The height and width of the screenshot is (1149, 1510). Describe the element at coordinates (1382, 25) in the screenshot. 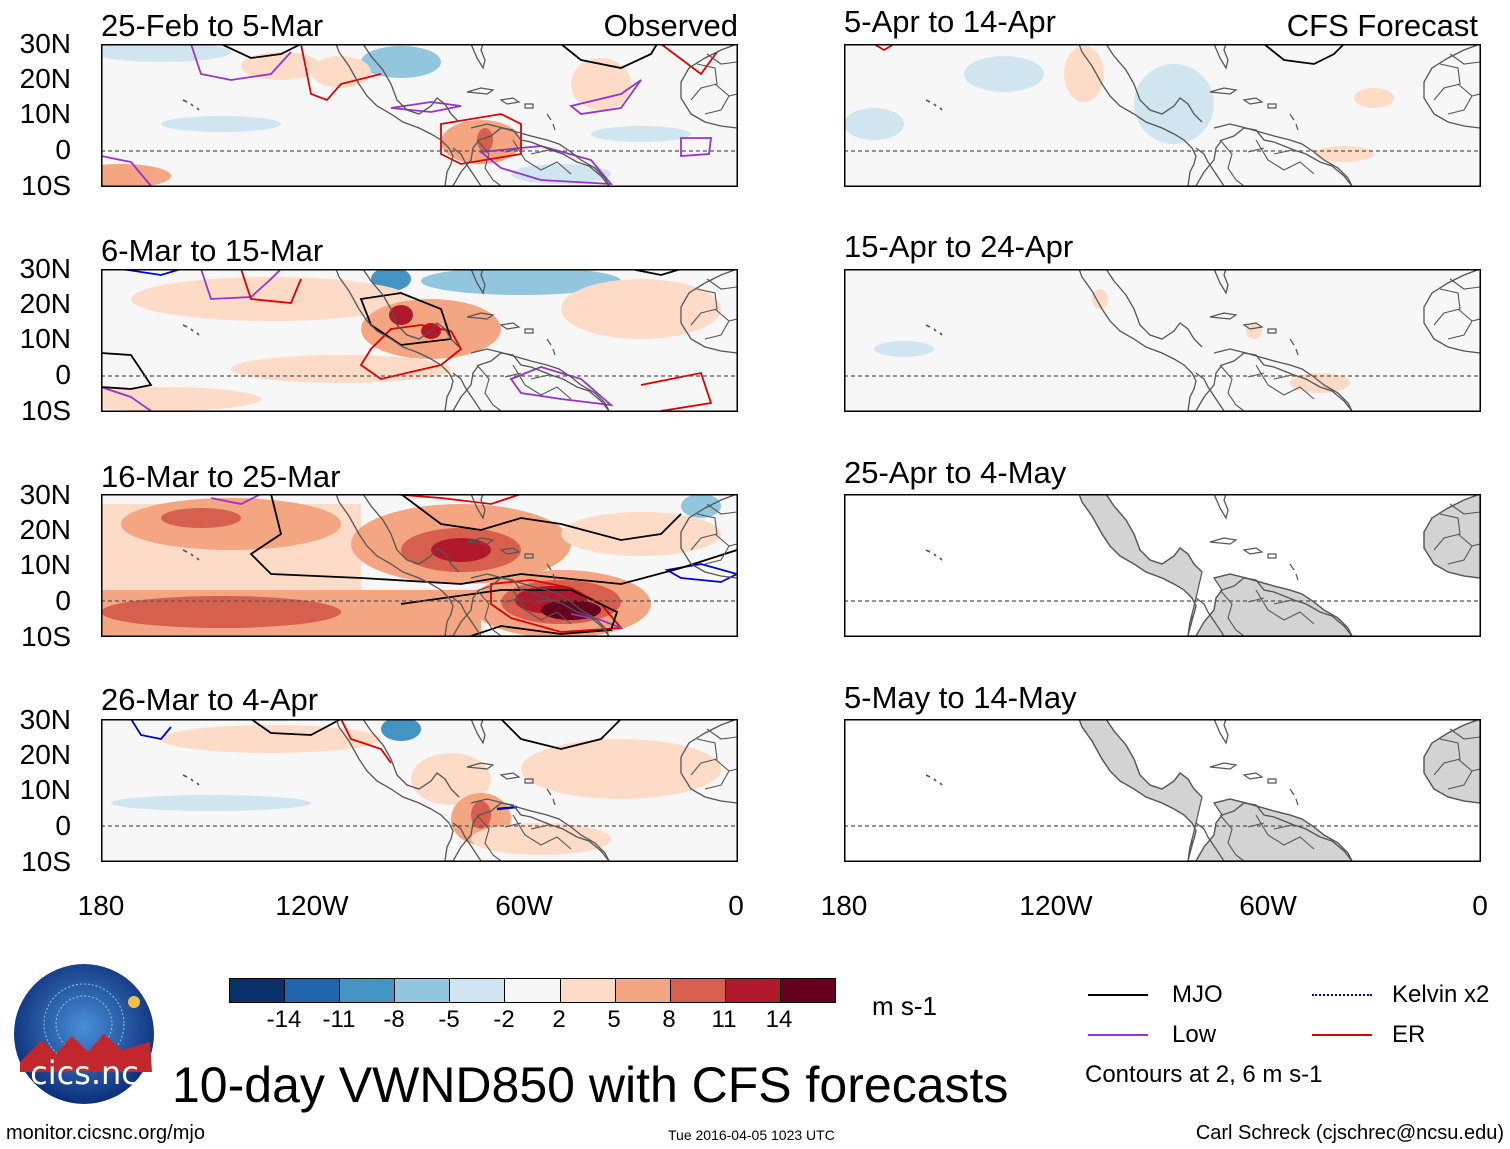

I see `cfs-forecast-tag: CFS Forecast` at that location.